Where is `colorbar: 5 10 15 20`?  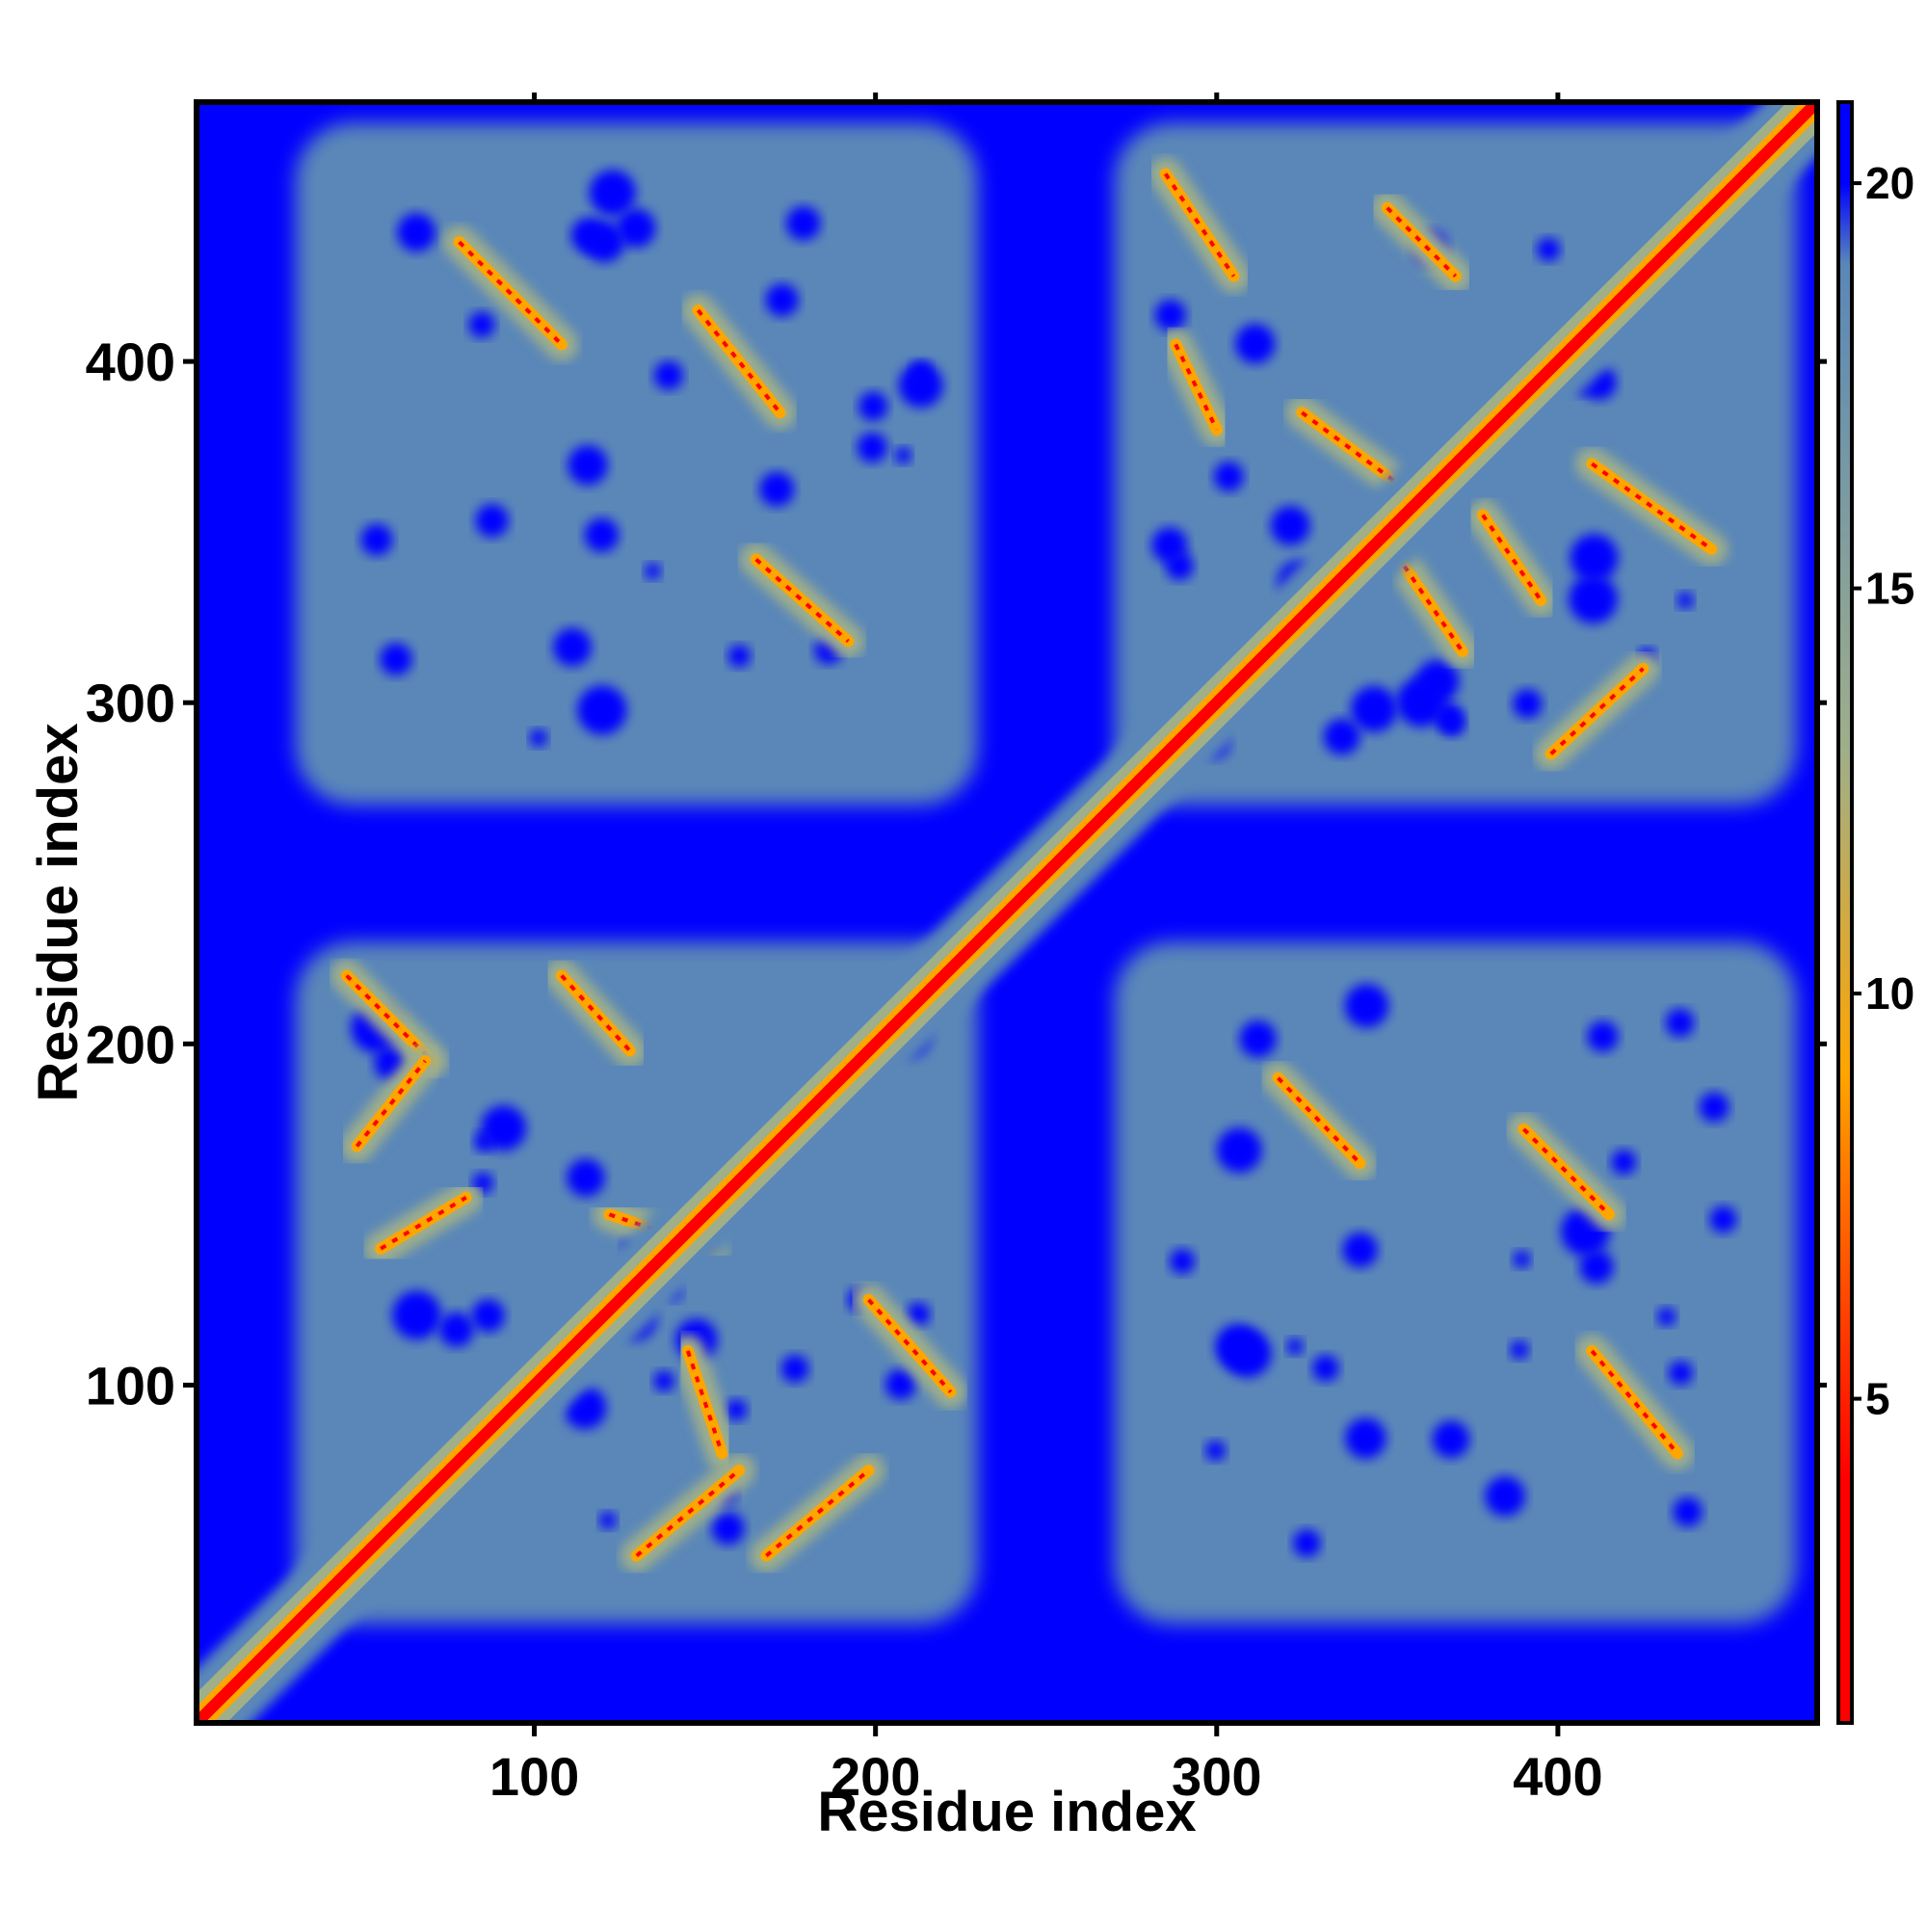 colorbar: 5 10 15 20 is located at coordinates (1875, 912).